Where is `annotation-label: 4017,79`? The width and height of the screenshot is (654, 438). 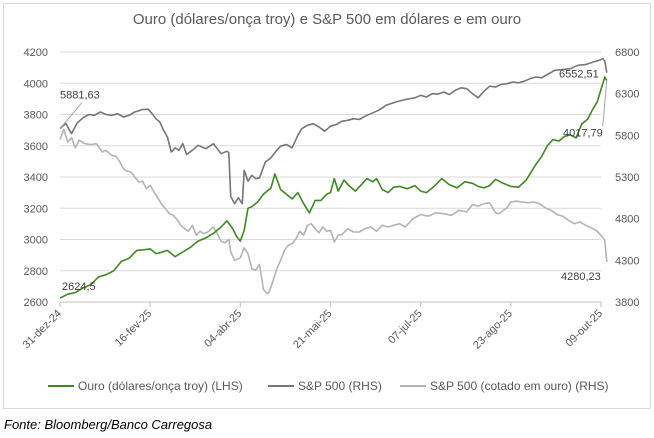 annotation-label: 4017,79 is located at coordinates (583, 133).